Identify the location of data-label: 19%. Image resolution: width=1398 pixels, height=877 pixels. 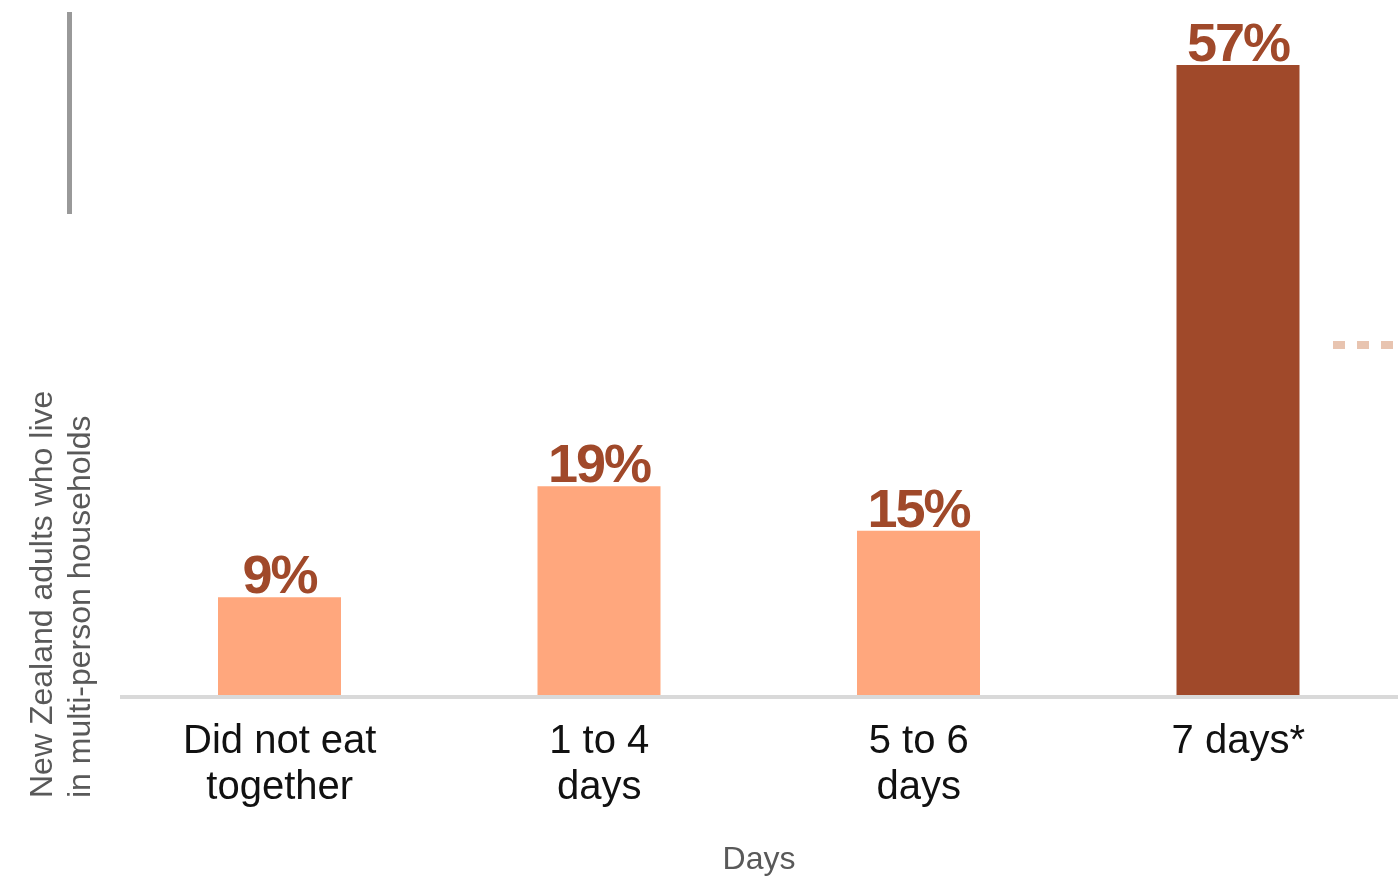
(599, 463).